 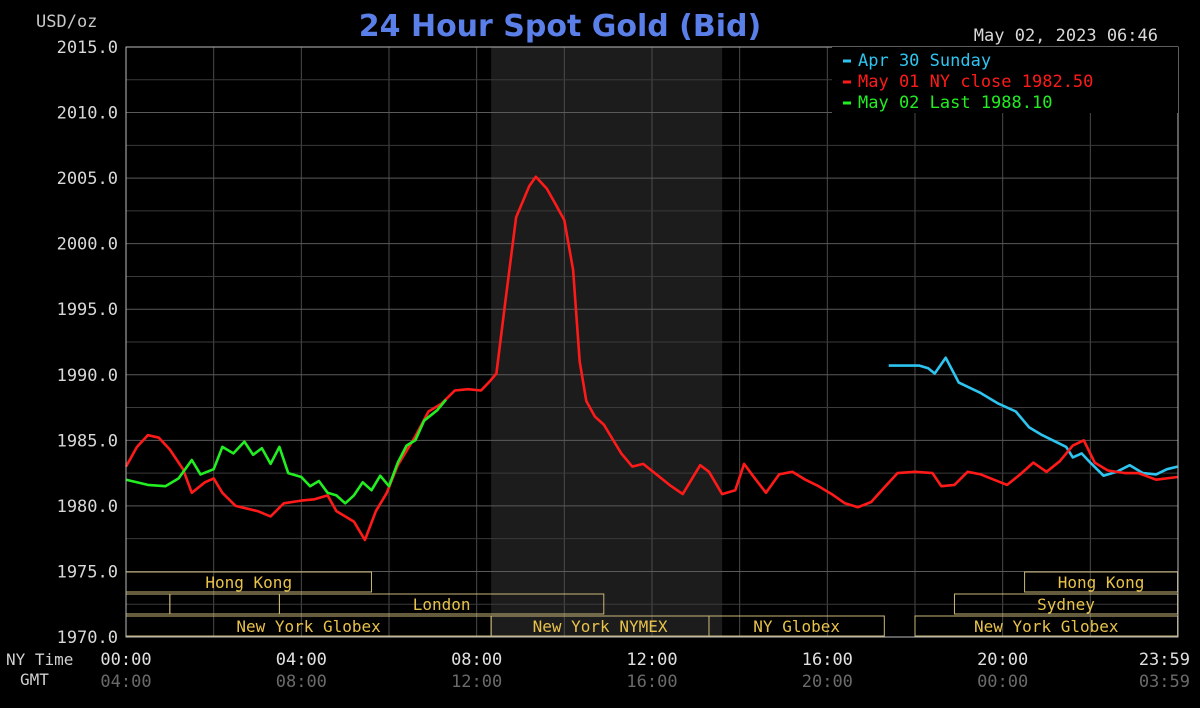 What do you see at coordinates (476, 660) in the screenshot?
I see `x-tick-label-ny: 08:00` at bounding box center [476, 660].